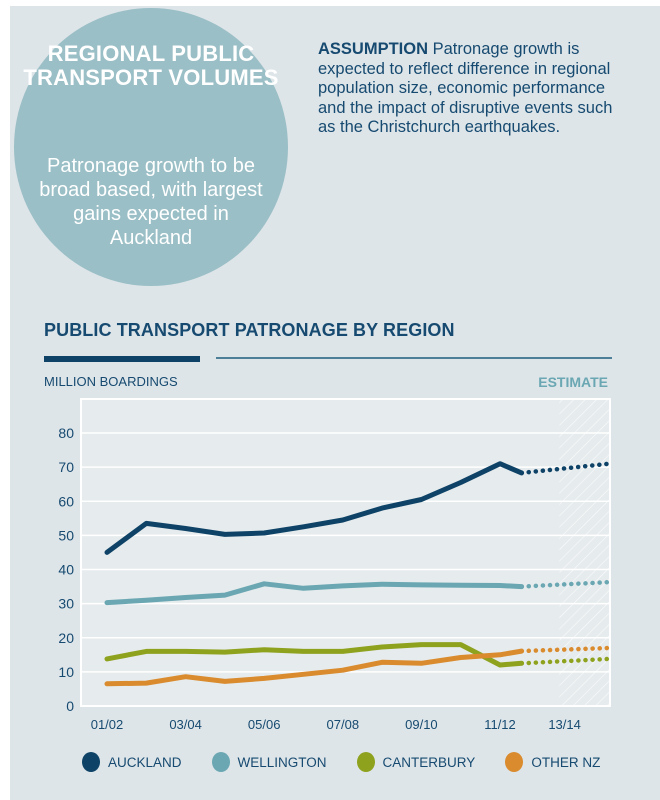  What do you see at coordinates (365, 762) in the screenshot?
I see `legend-swatch-canterbury` at bounding box center [365, 762].